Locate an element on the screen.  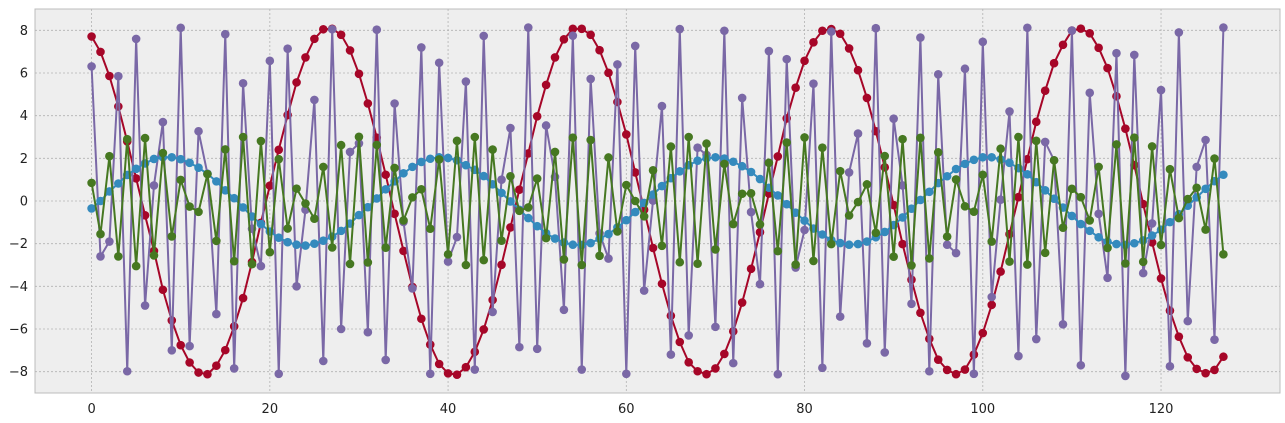
y-tick-label: −8 is located at coordinates (18, 372).